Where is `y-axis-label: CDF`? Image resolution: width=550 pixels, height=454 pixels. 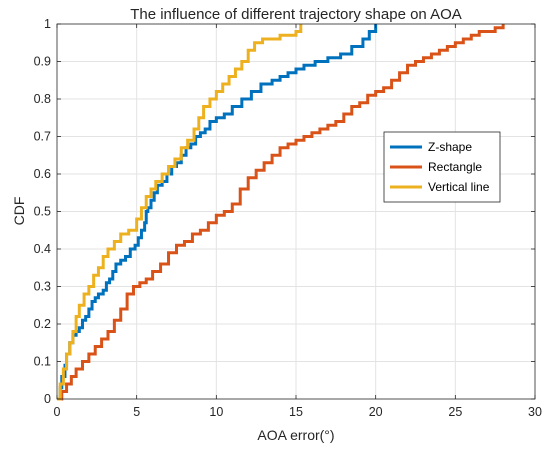 y-axis-label: CDF is located at coordinates (19, 211).